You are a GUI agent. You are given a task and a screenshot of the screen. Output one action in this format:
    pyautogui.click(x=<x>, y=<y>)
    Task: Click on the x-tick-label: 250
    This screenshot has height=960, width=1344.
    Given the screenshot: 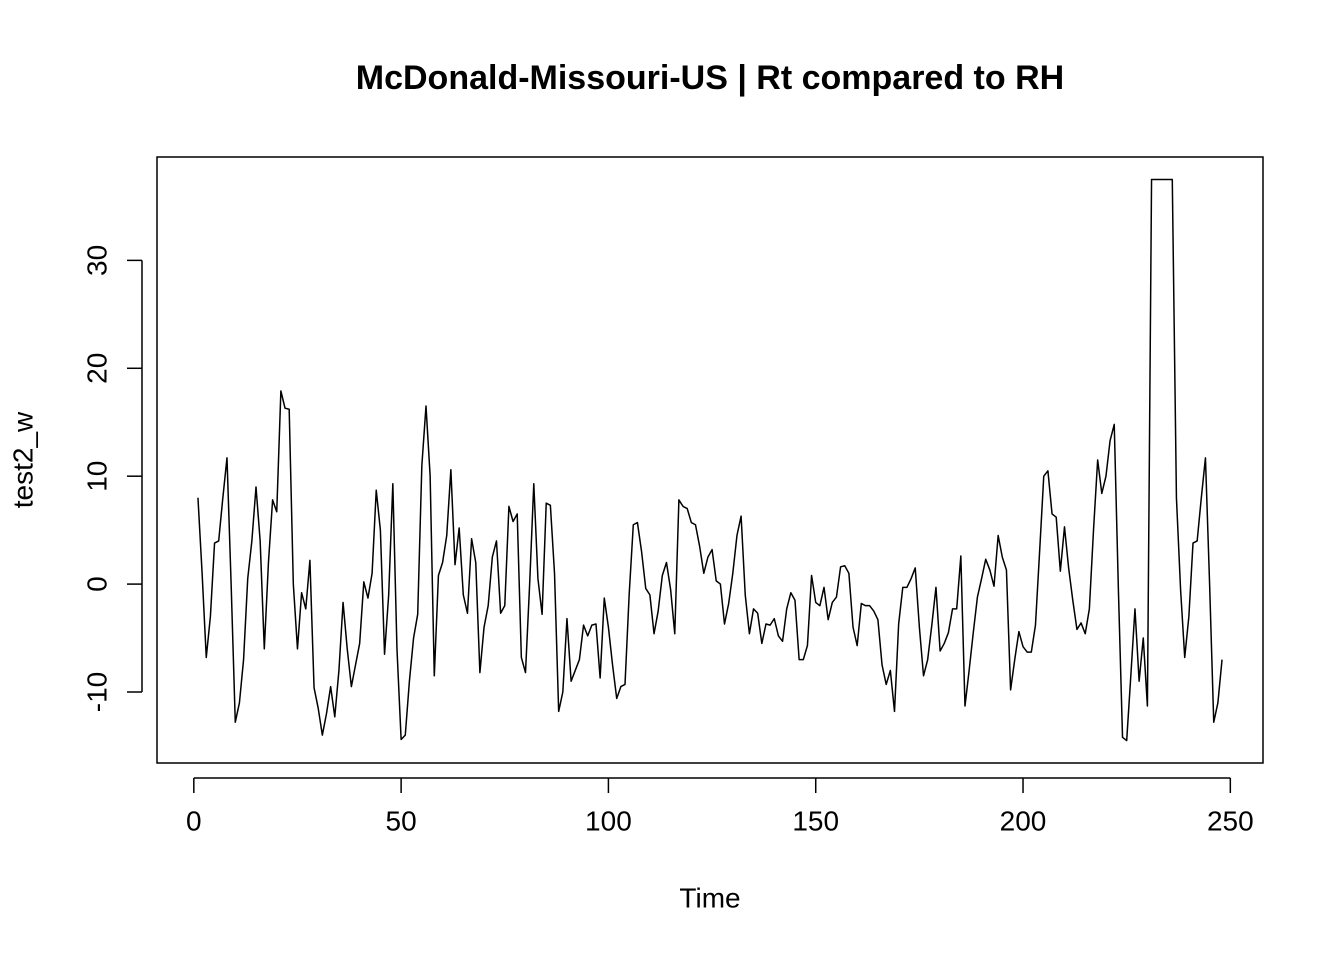 What is the action you would take?
    pyautogui.click(x=1230, y=820)
    